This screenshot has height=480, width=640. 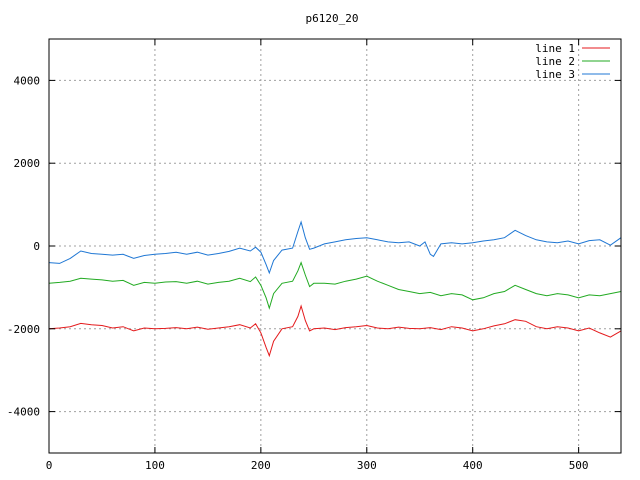 I want to click on y-tick-label: 0, so click(x=36, y=246).